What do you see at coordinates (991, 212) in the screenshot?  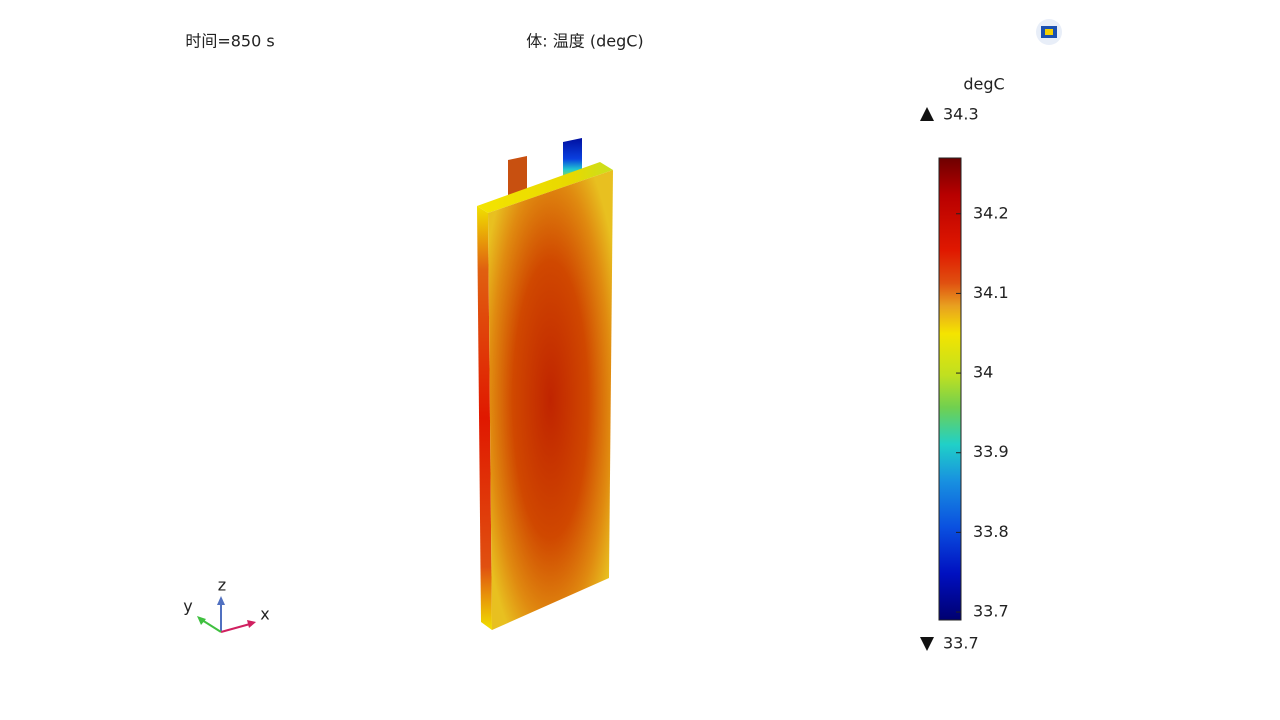 I see `colorbar-tick-label: 34.2` at bounding box center [991, 212].